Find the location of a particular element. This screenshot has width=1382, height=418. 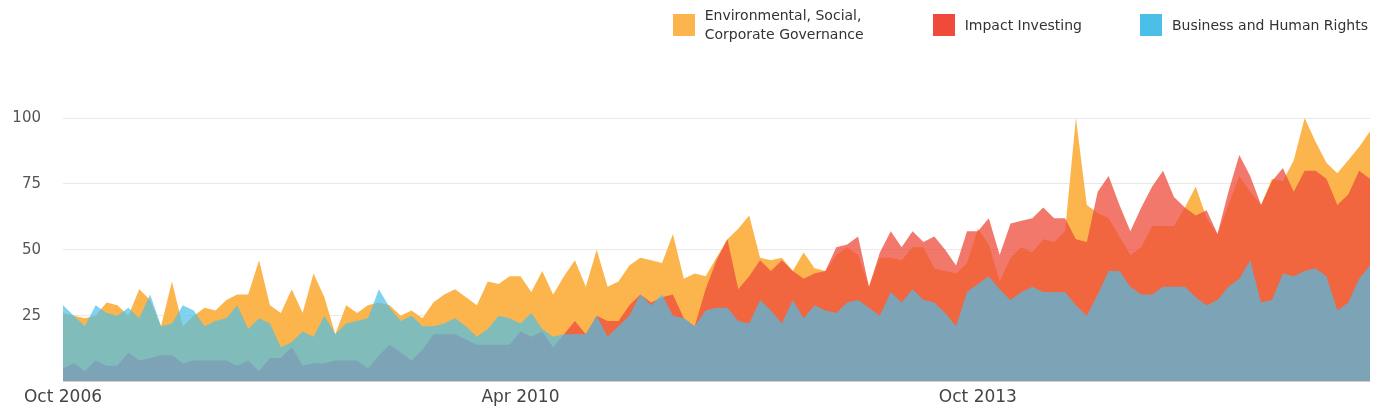

legend-label: Impact Investing is located at coordinates (1023, 25).